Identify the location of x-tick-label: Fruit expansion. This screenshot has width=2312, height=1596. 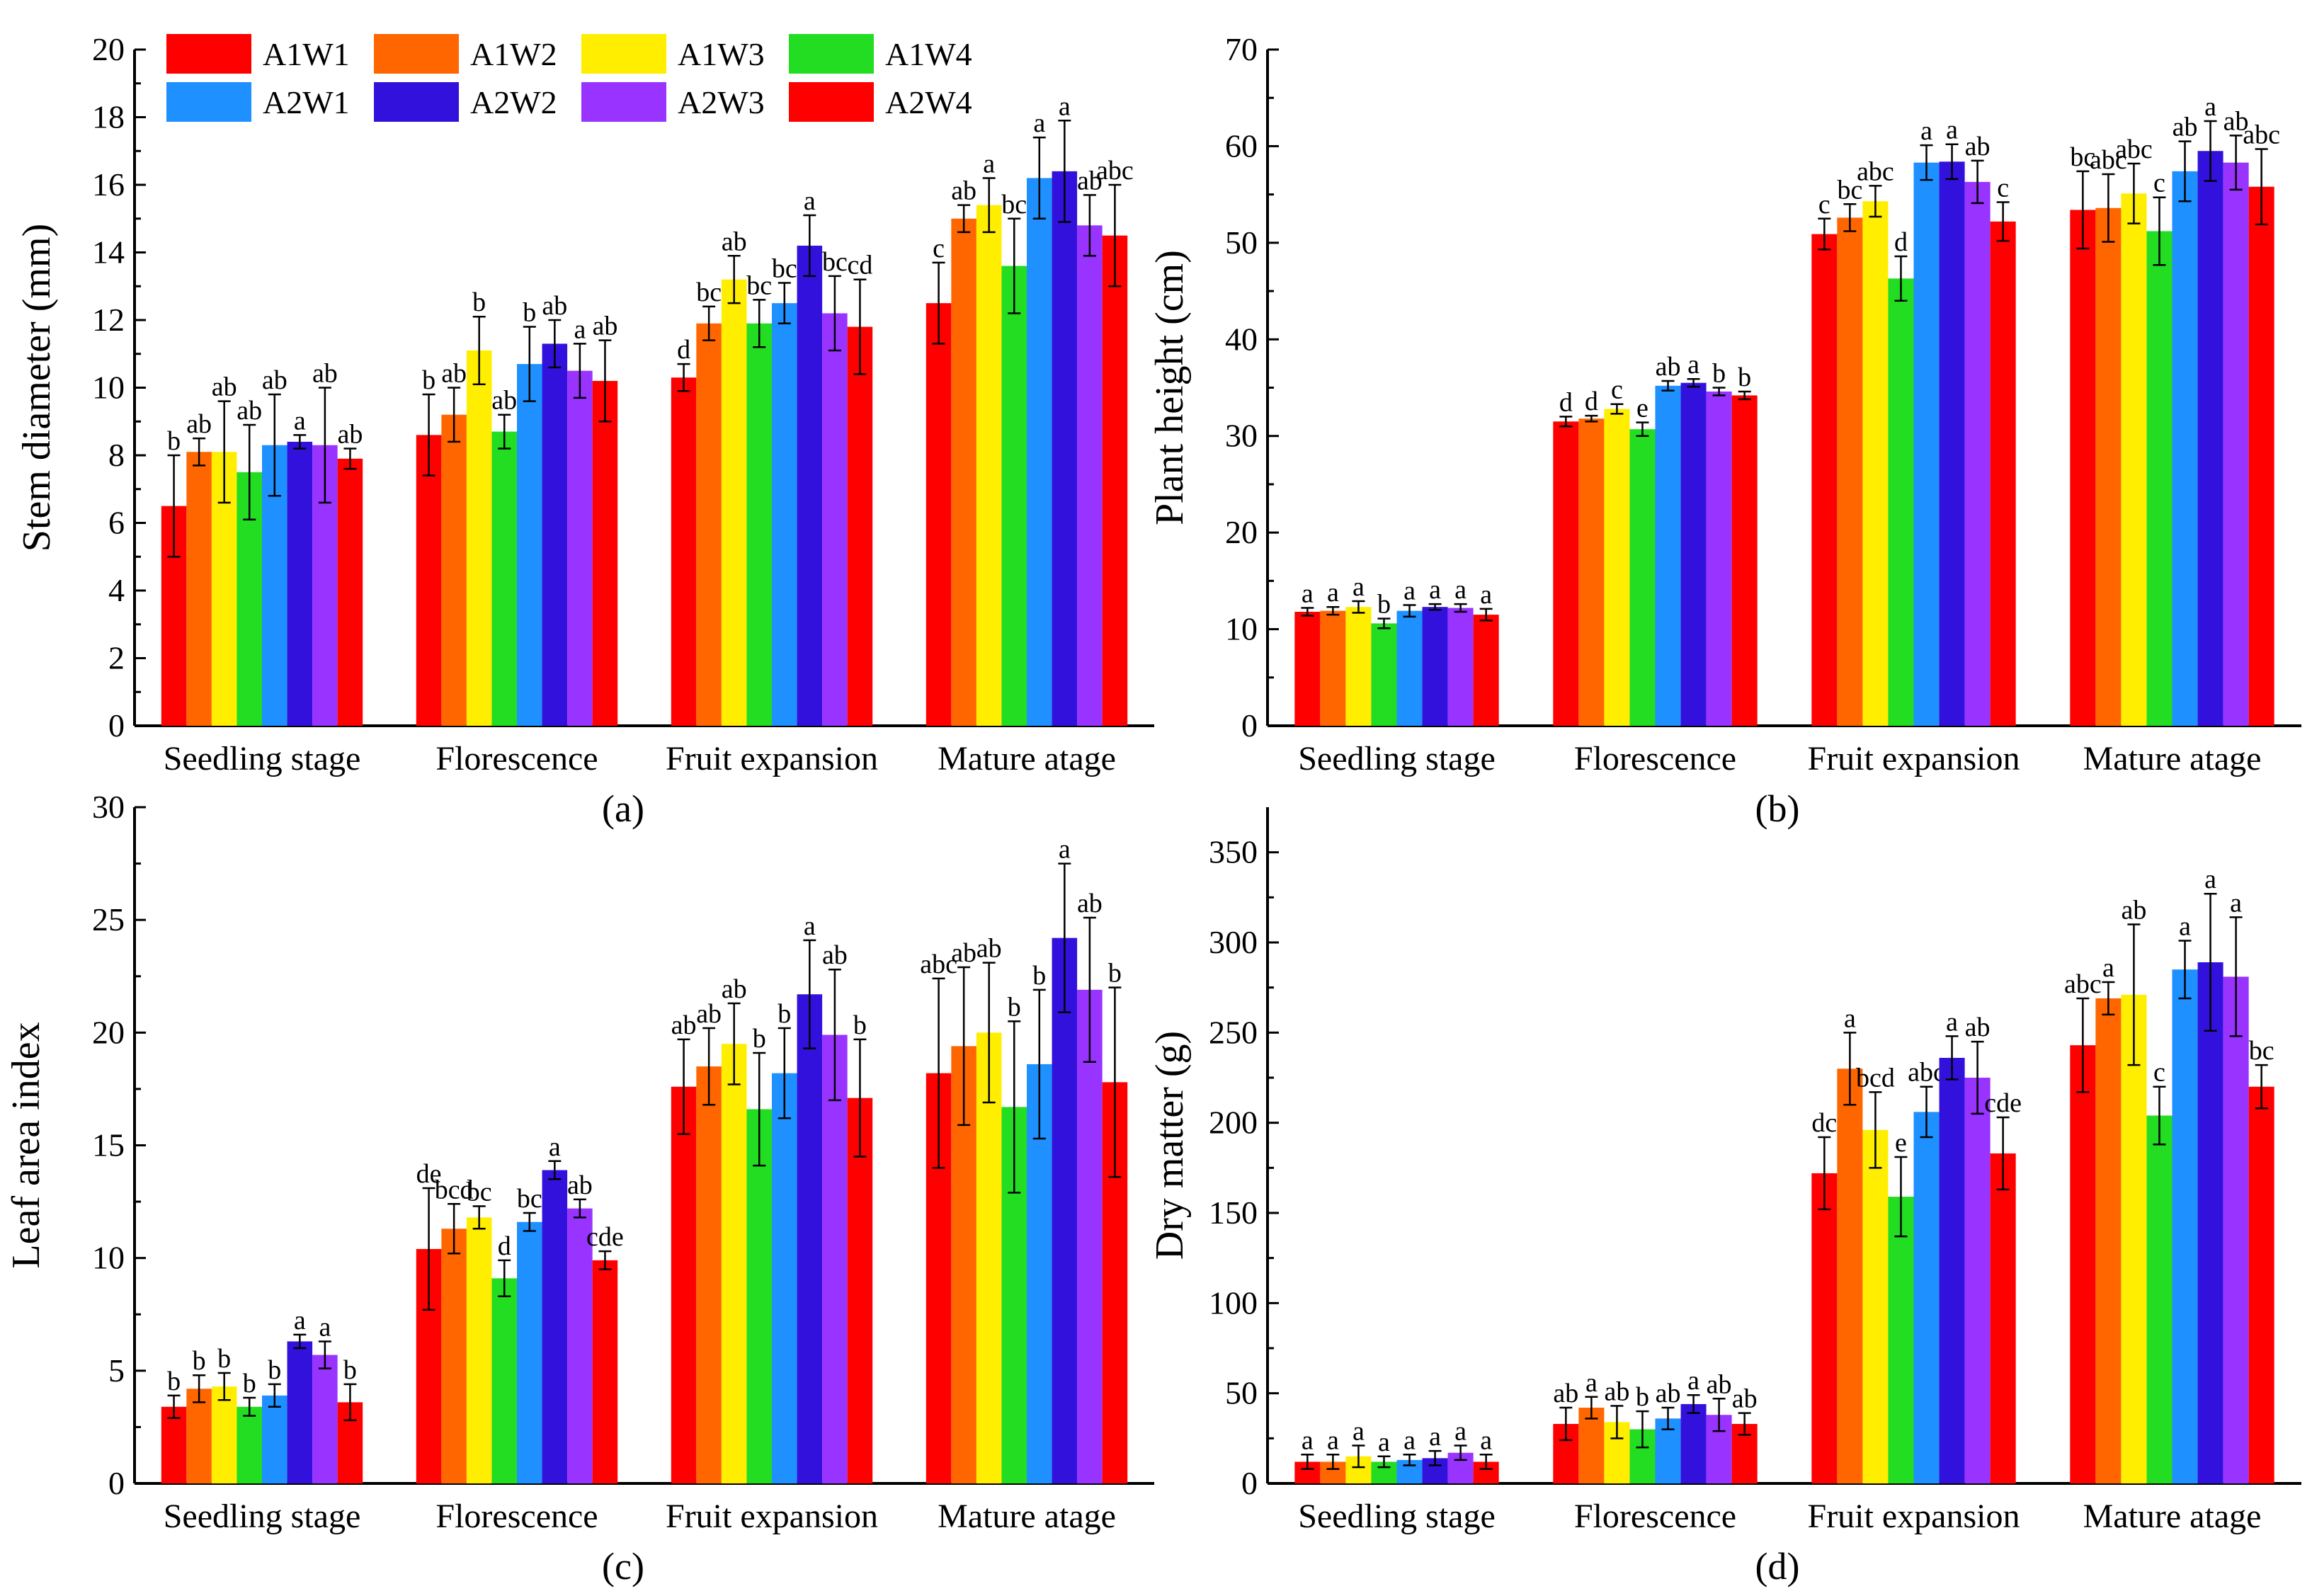
(772, 758).